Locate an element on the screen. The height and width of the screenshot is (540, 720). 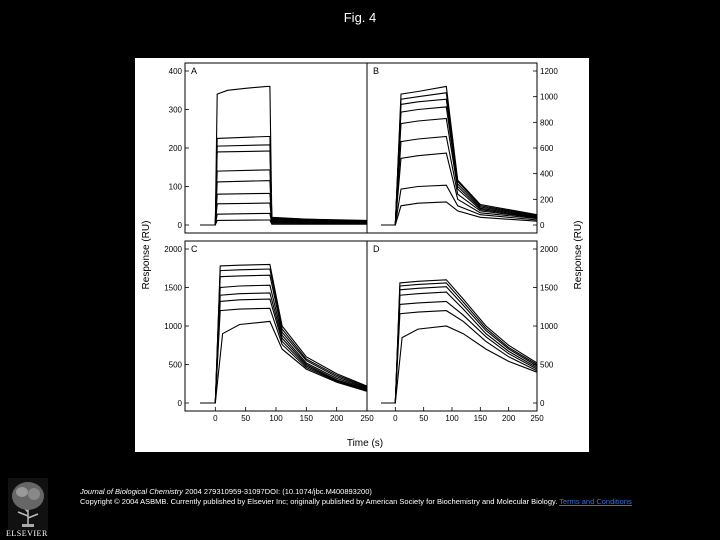
elsevier-wordmark: ELSEVIER is located at coordinates (27, 533).